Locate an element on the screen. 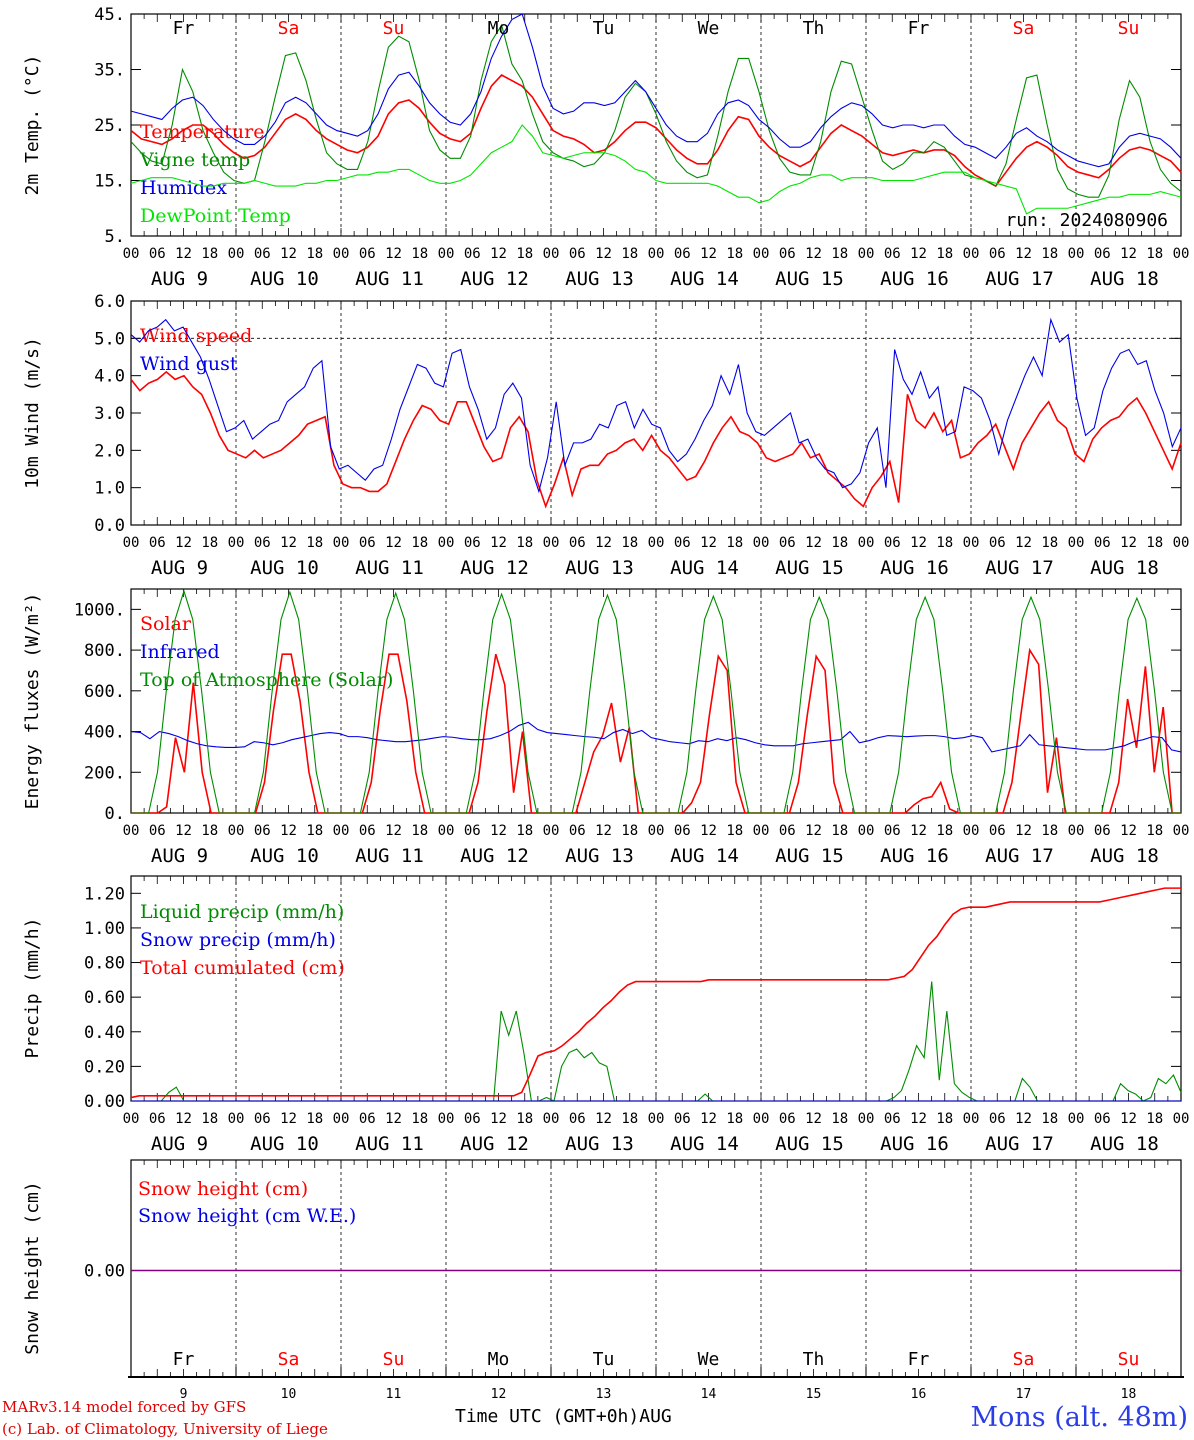  legend-vigne-temp: Vigne temp is located at coordinates (194, 160).